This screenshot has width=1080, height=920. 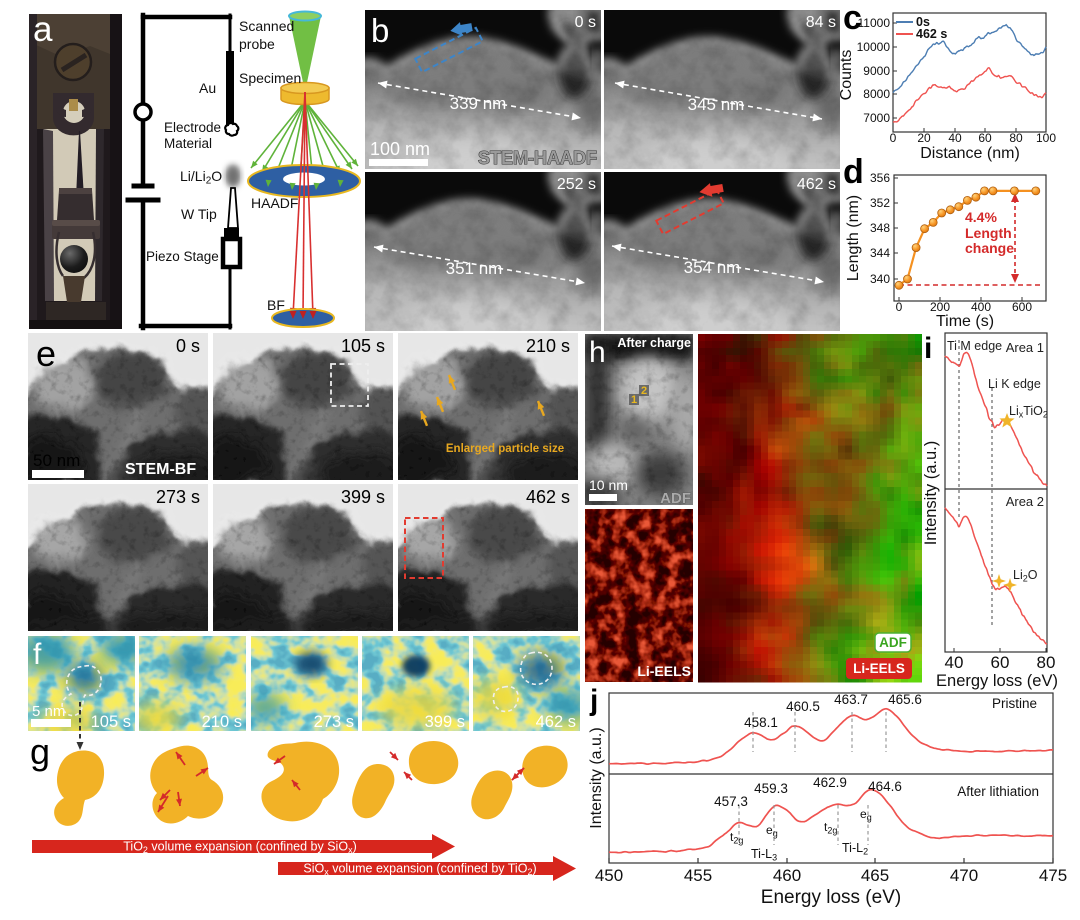 I want to click on svg-text: i, so click(x=928, y=348).